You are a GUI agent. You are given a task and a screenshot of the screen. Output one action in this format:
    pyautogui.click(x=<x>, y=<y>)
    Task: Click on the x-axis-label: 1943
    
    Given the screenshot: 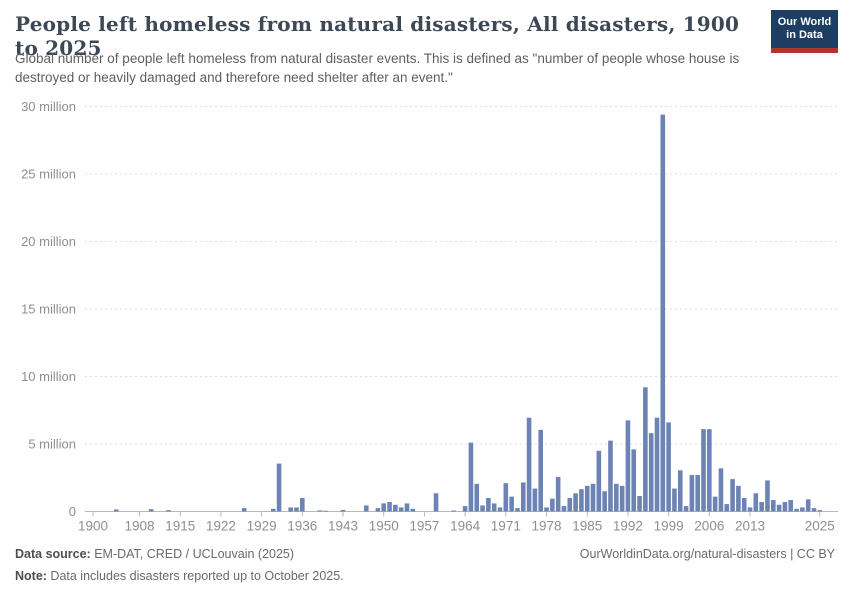 What is the action you would take?
    pyautogui.click(x=343, y=526)
    